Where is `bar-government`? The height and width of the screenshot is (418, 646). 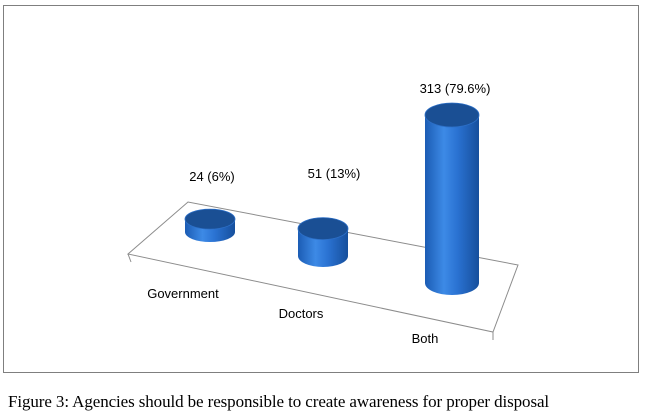 bar-government is located at coordinates (210, 225).